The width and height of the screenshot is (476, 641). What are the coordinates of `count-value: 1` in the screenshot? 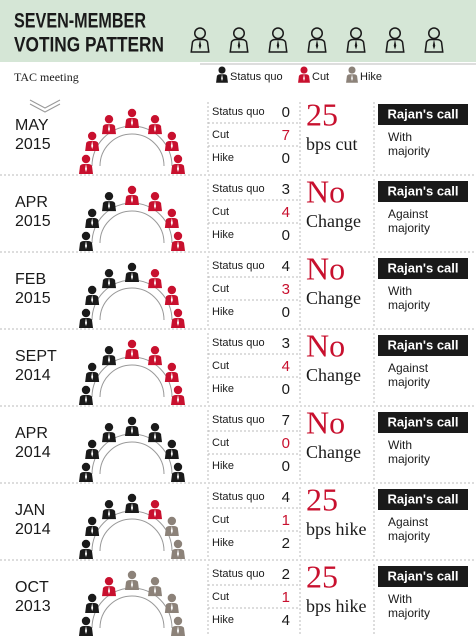 It's located at (286, 520).